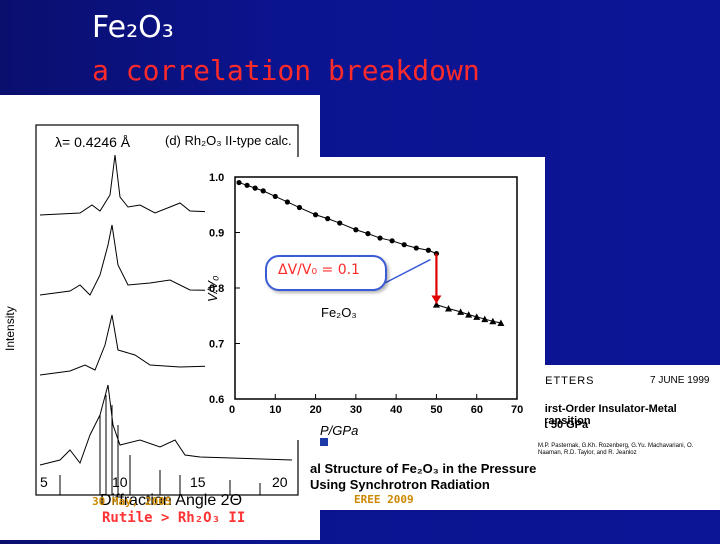  I want to click on arrow-head-icon, so click(436, 299).